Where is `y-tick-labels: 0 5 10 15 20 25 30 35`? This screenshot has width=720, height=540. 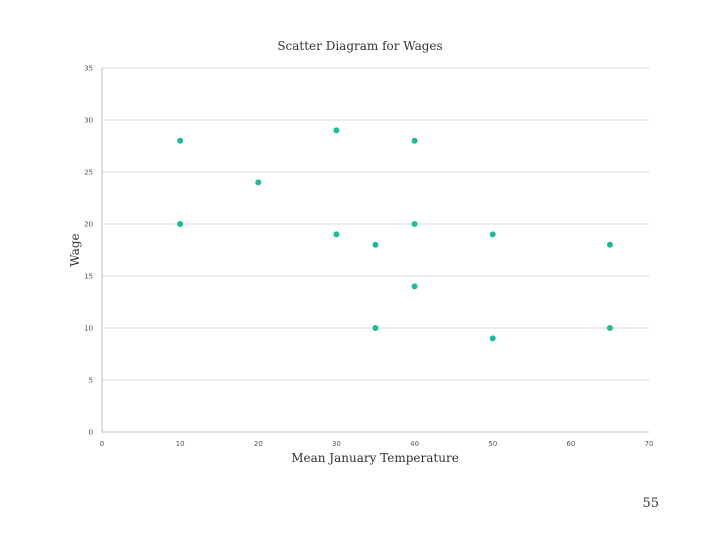 y-tick-labels: 0 5 10 15 20 25 30 35 is located at coordinates (88, 251).